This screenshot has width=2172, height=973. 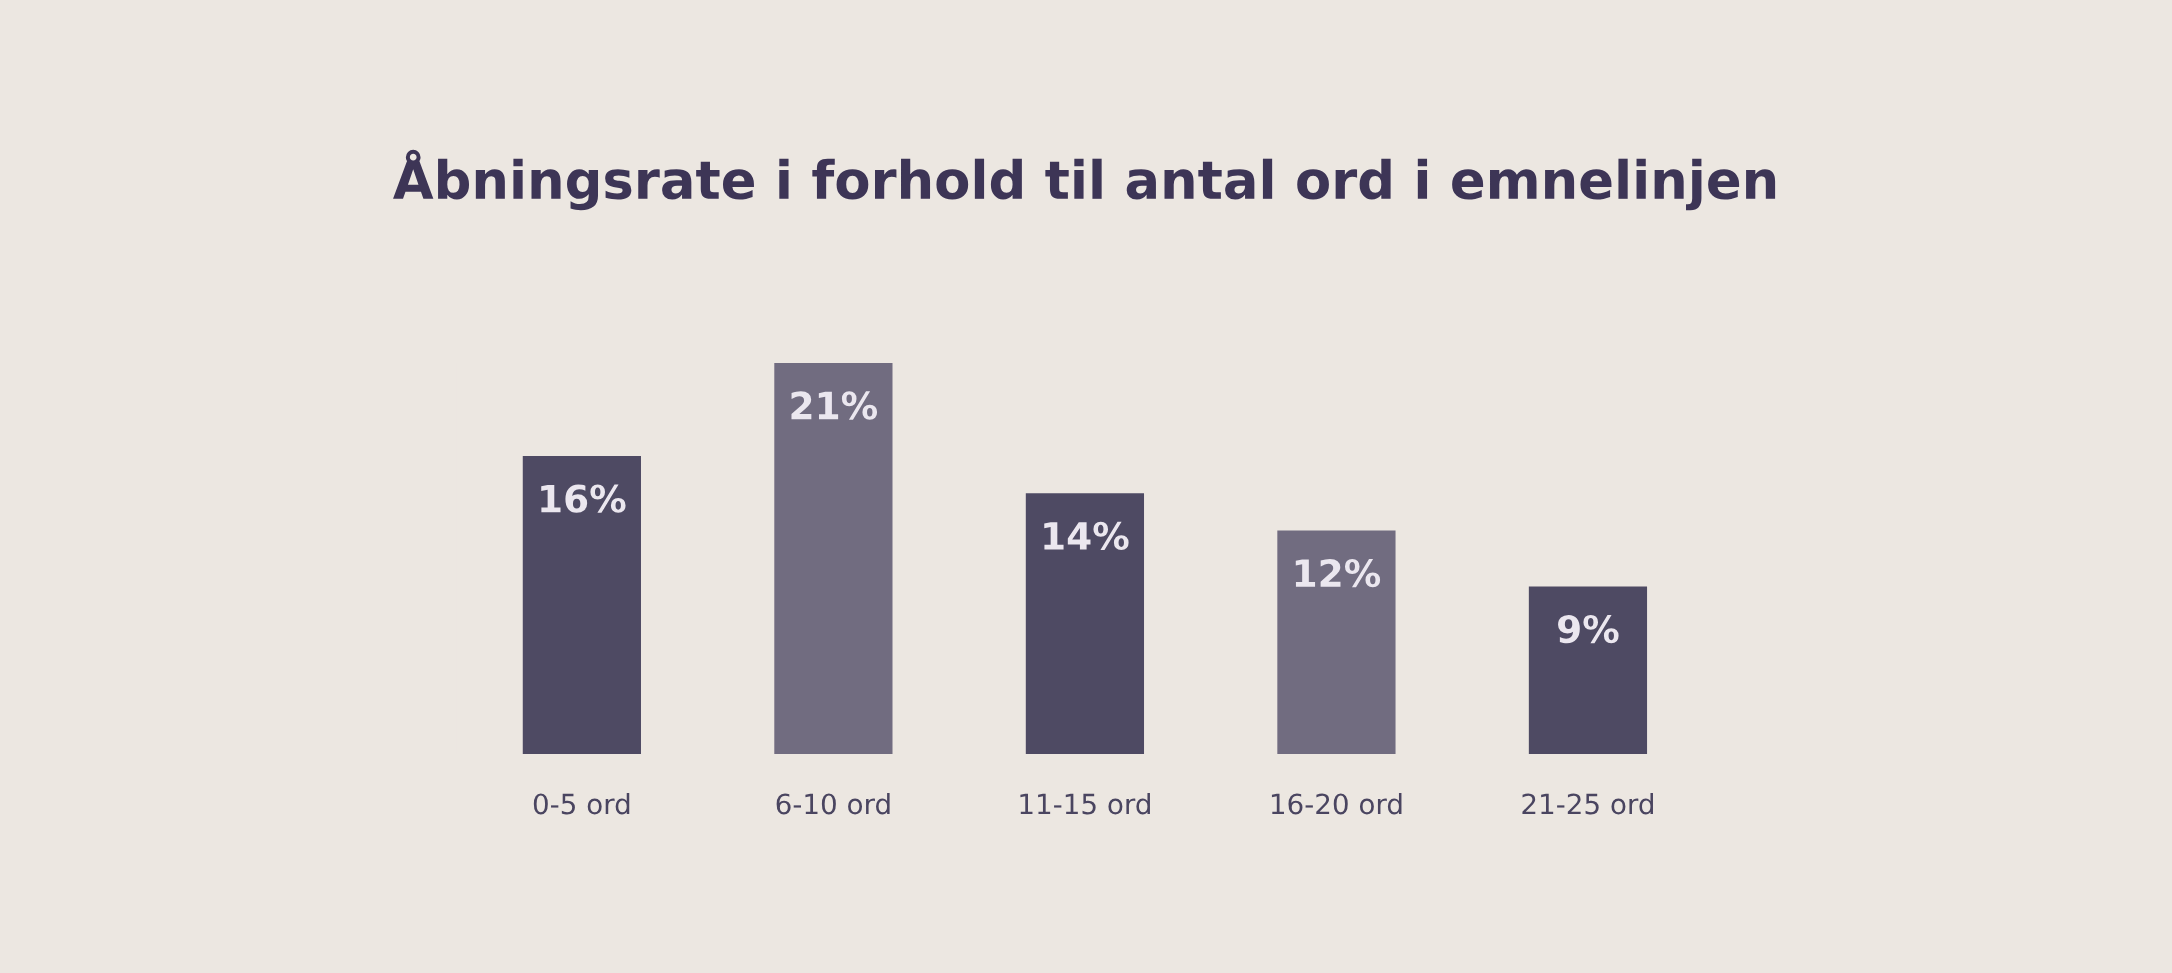 What do you see at coordinates (1587, 803) in the screenshot?
I see `x-tick-label: 21-25 ord` at bounding box center [1587, 803].